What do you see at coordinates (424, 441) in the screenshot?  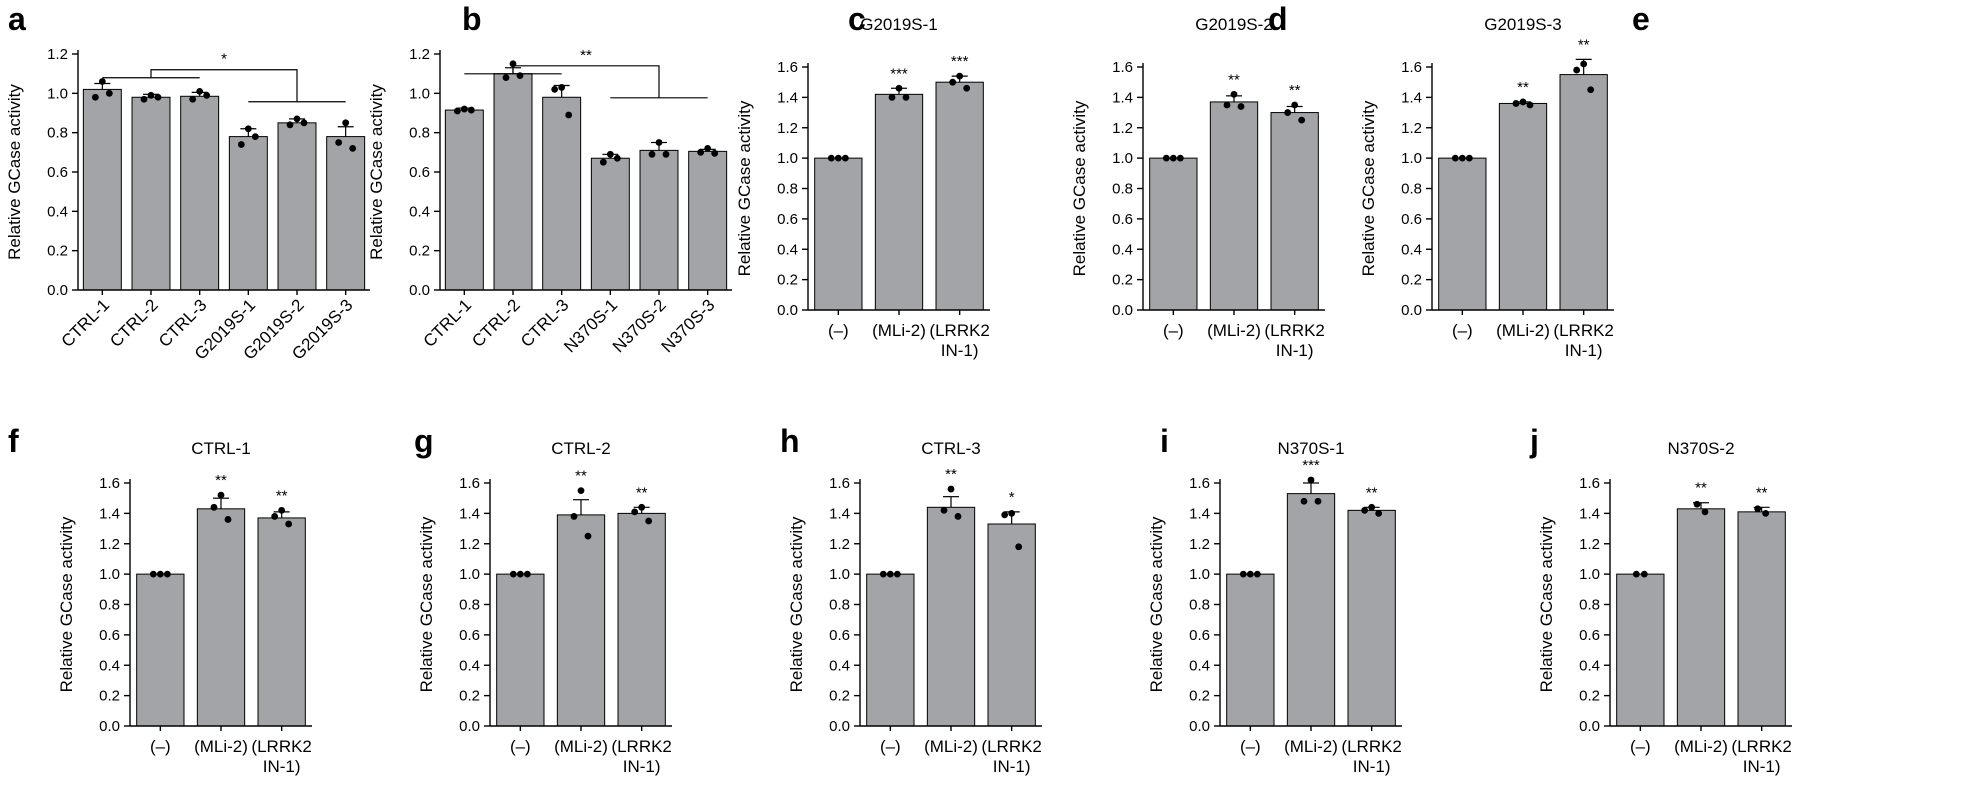 I see `panel-label: g` at bounding box center [424, 441].